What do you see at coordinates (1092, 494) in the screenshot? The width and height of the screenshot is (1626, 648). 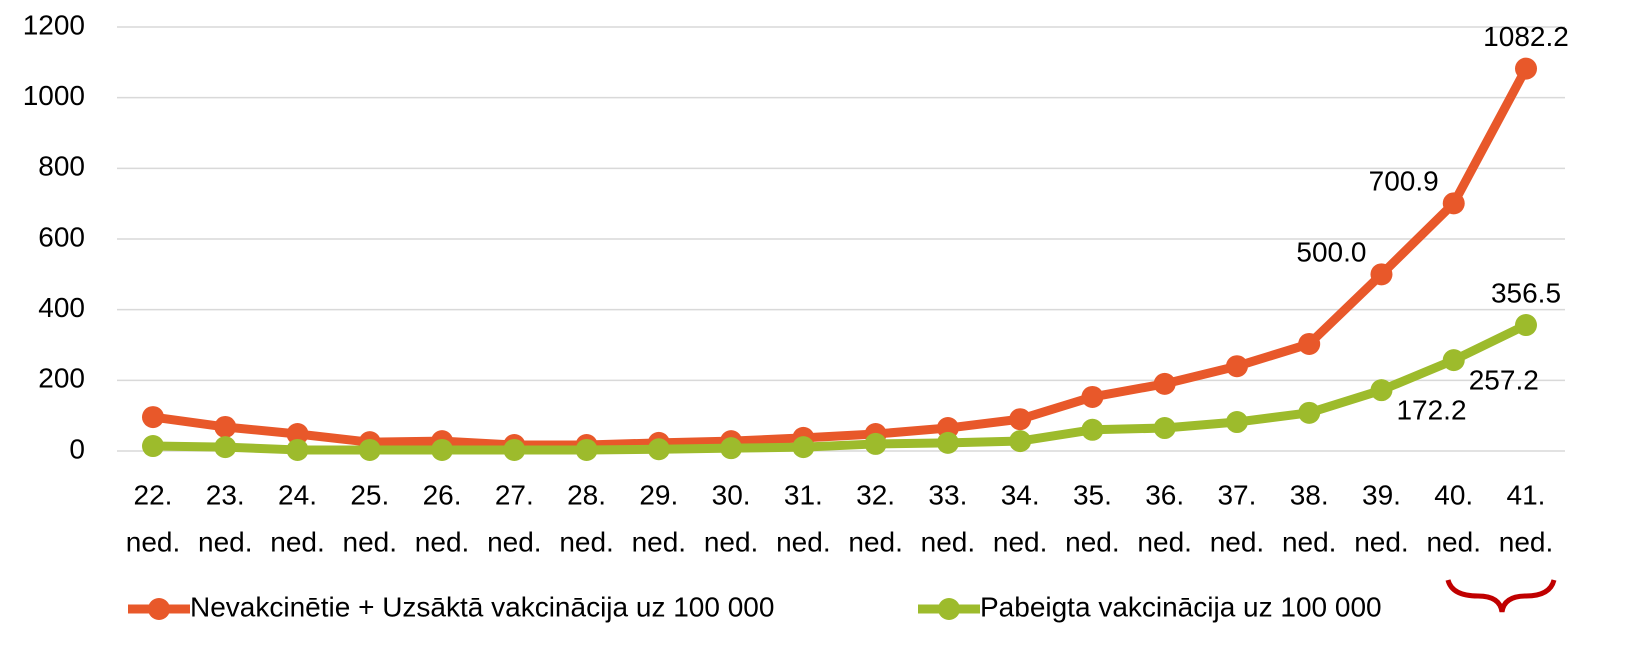 I see `x-tick-label: 35.` at bounding box center [1092, 494].